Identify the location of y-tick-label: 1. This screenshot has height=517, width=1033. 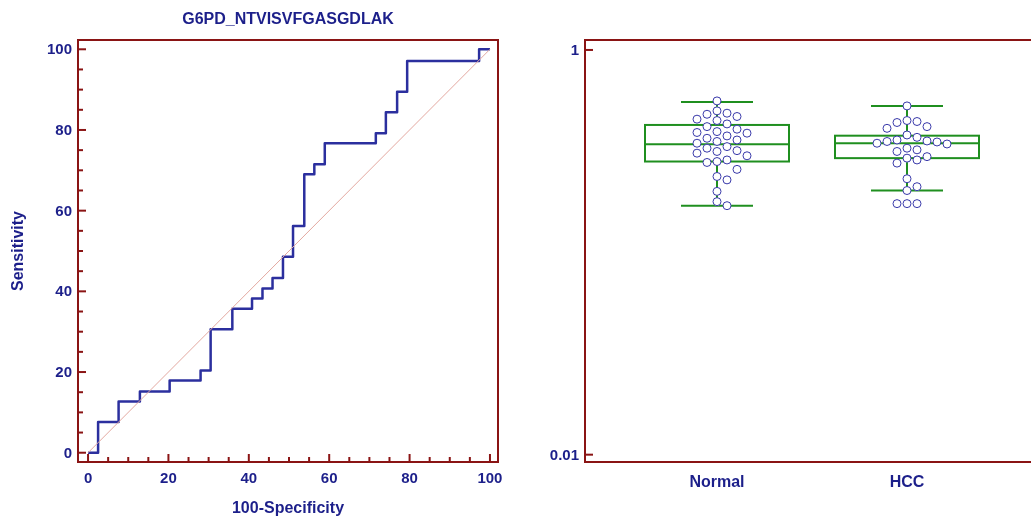
(574, 49).